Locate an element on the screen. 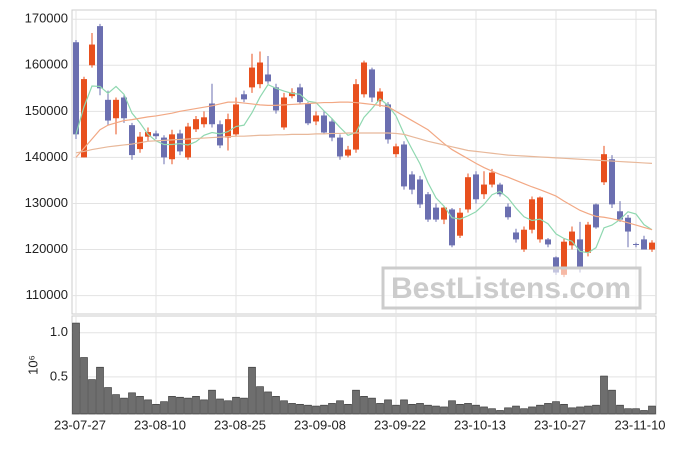  y-tick-label: 110000 is located at coordinates (47, 294).